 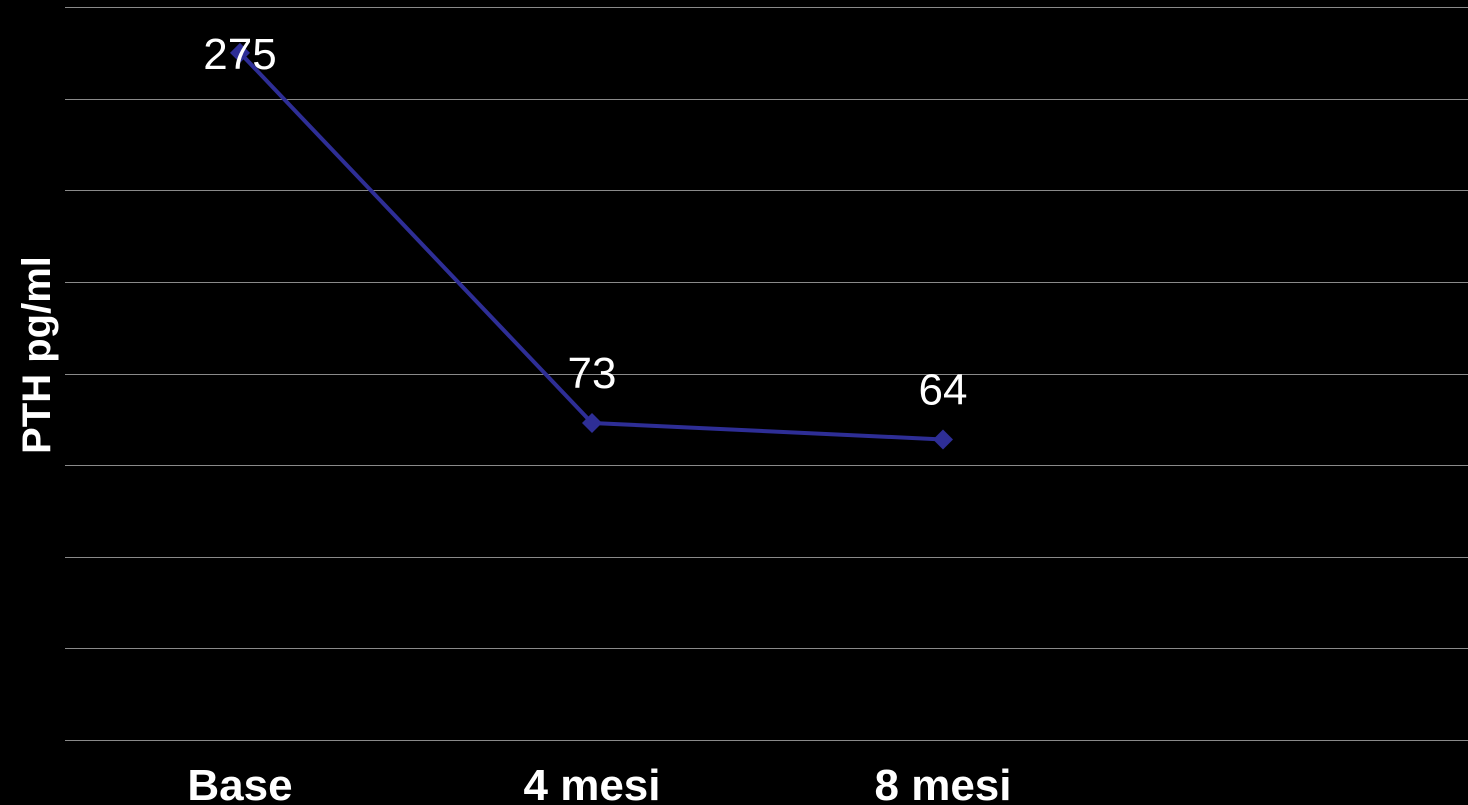 I want to click on x-tick-label: 4 mesi, so click(x=592, y=783).